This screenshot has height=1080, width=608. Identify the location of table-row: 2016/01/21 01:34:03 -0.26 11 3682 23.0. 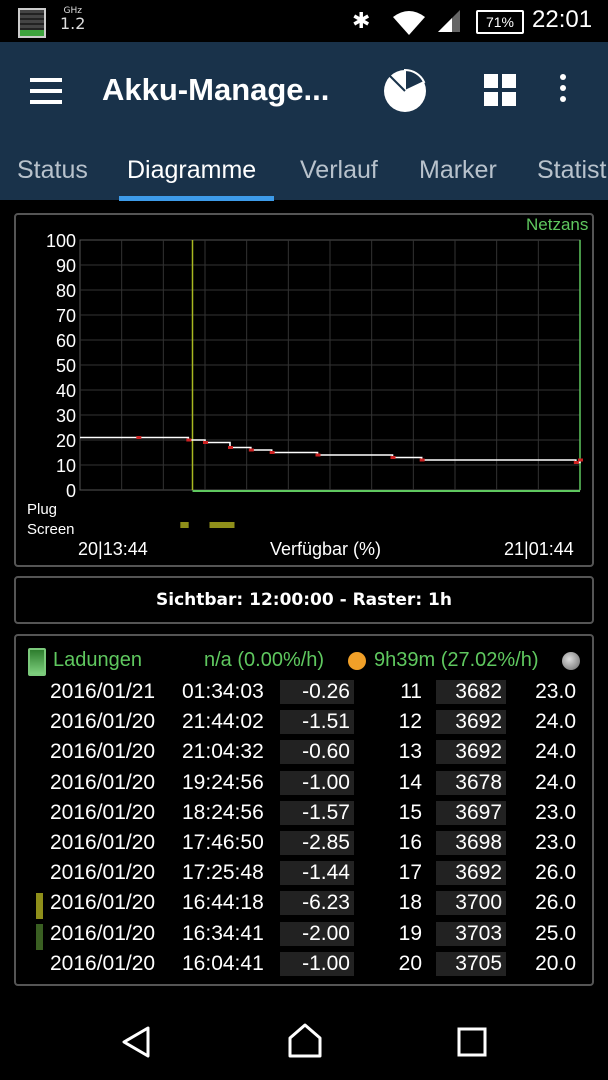
(304, 695).